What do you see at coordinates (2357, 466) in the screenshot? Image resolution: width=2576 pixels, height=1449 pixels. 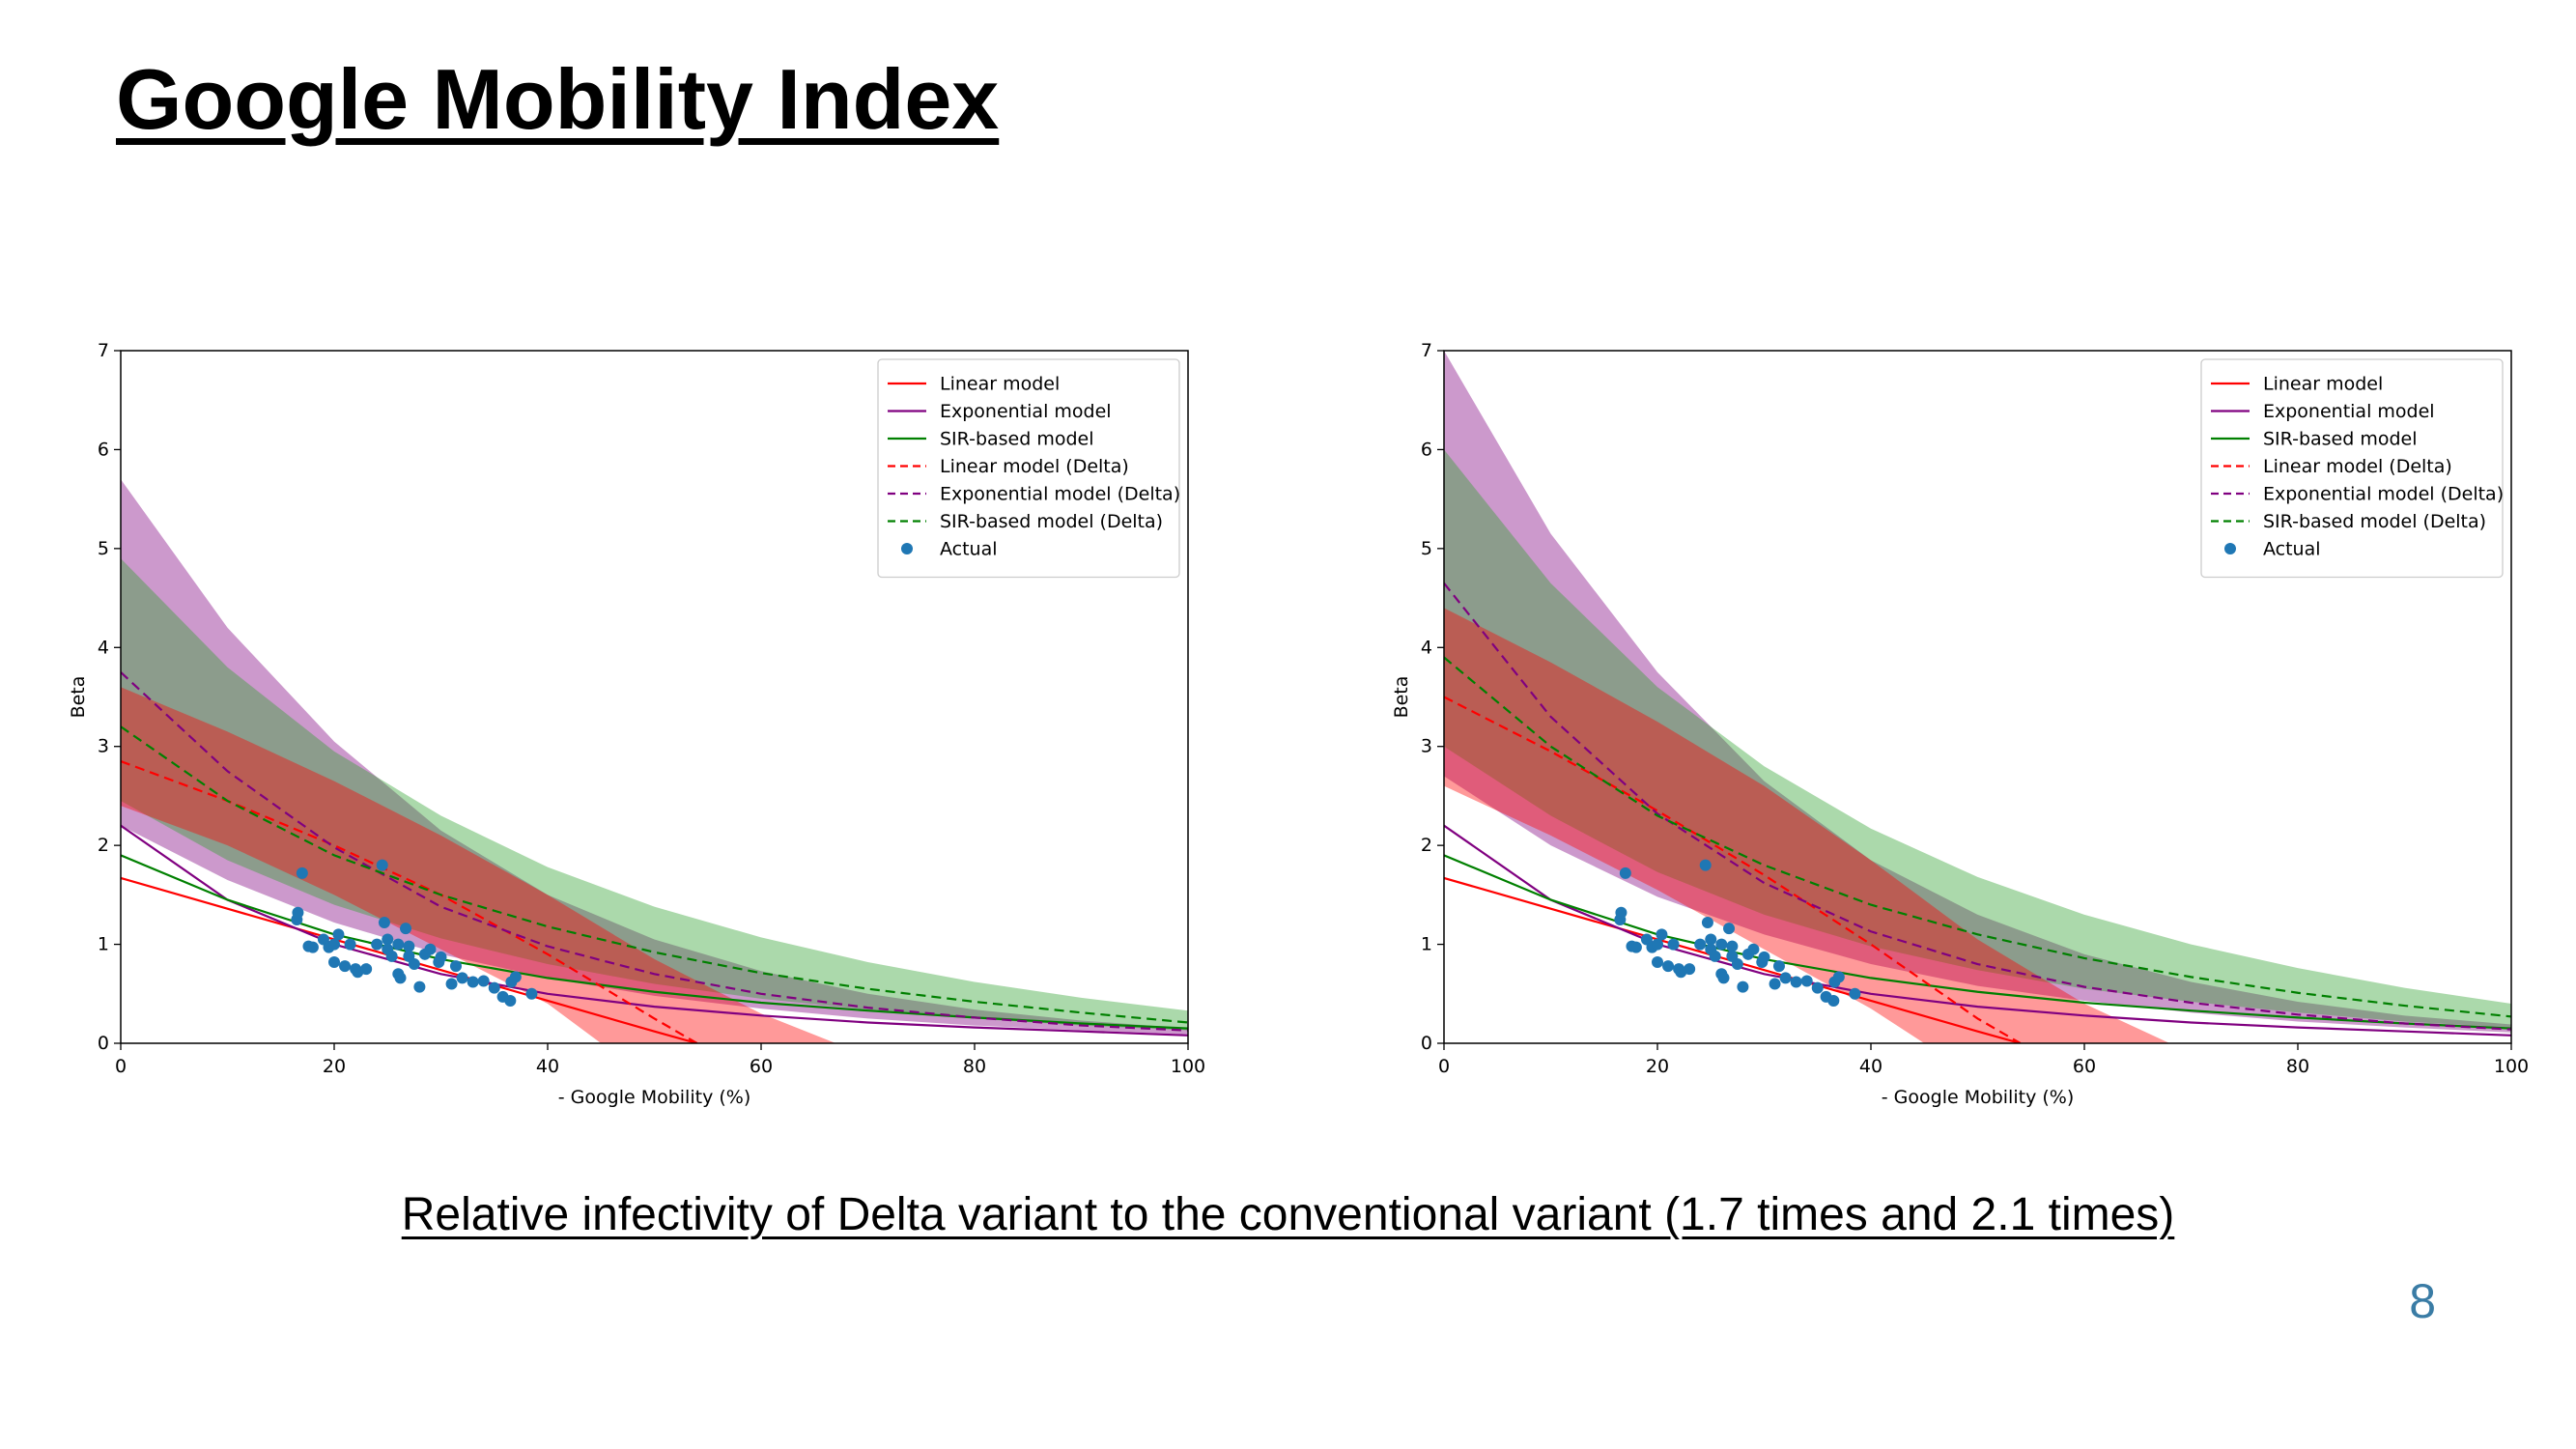 I see `legend-label: Linear model (Delta)` at bounding box center [2357, 466].